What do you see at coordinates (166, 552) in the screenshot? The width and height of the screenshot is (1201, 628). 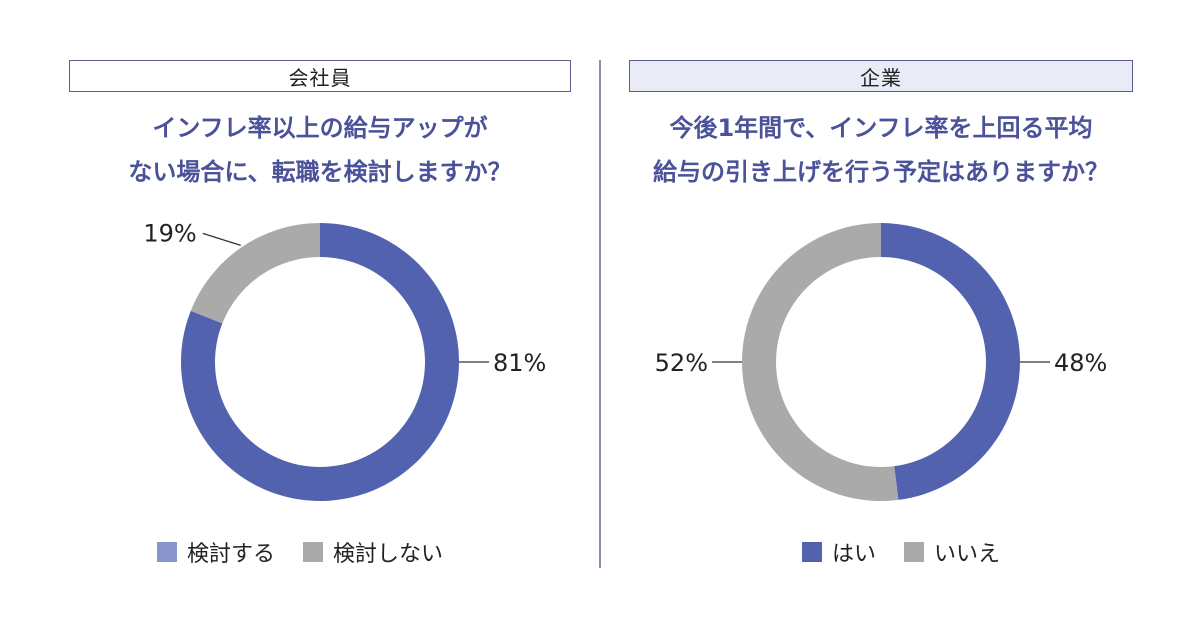 I see `legend-swatch-consider` at bounding box center [166, 552].